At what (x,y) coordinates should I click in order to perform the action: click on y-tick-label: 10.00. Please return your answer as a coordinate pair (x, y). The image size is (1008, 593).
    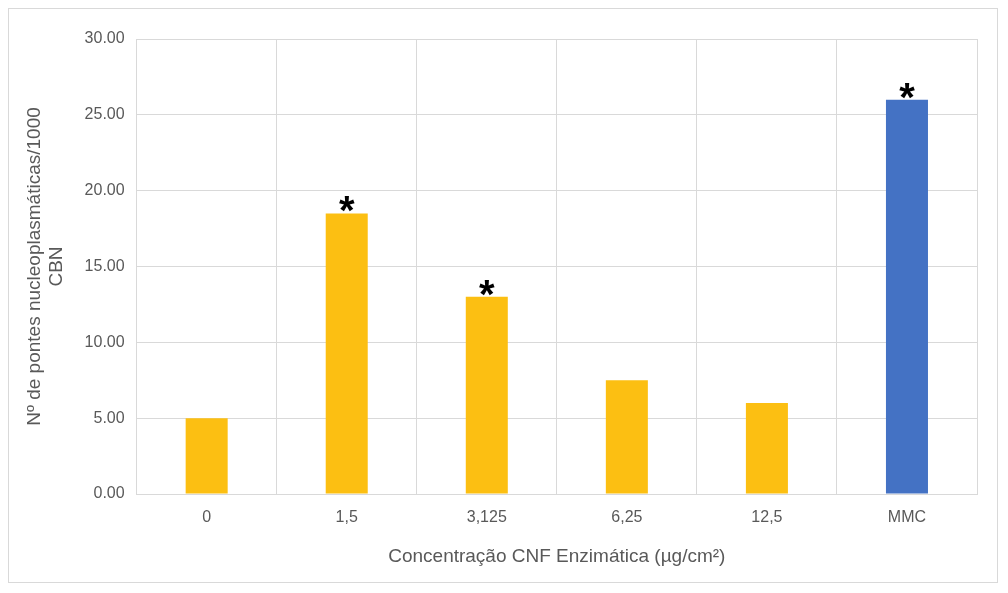
    Looking at the image, I should click on (104, 341).